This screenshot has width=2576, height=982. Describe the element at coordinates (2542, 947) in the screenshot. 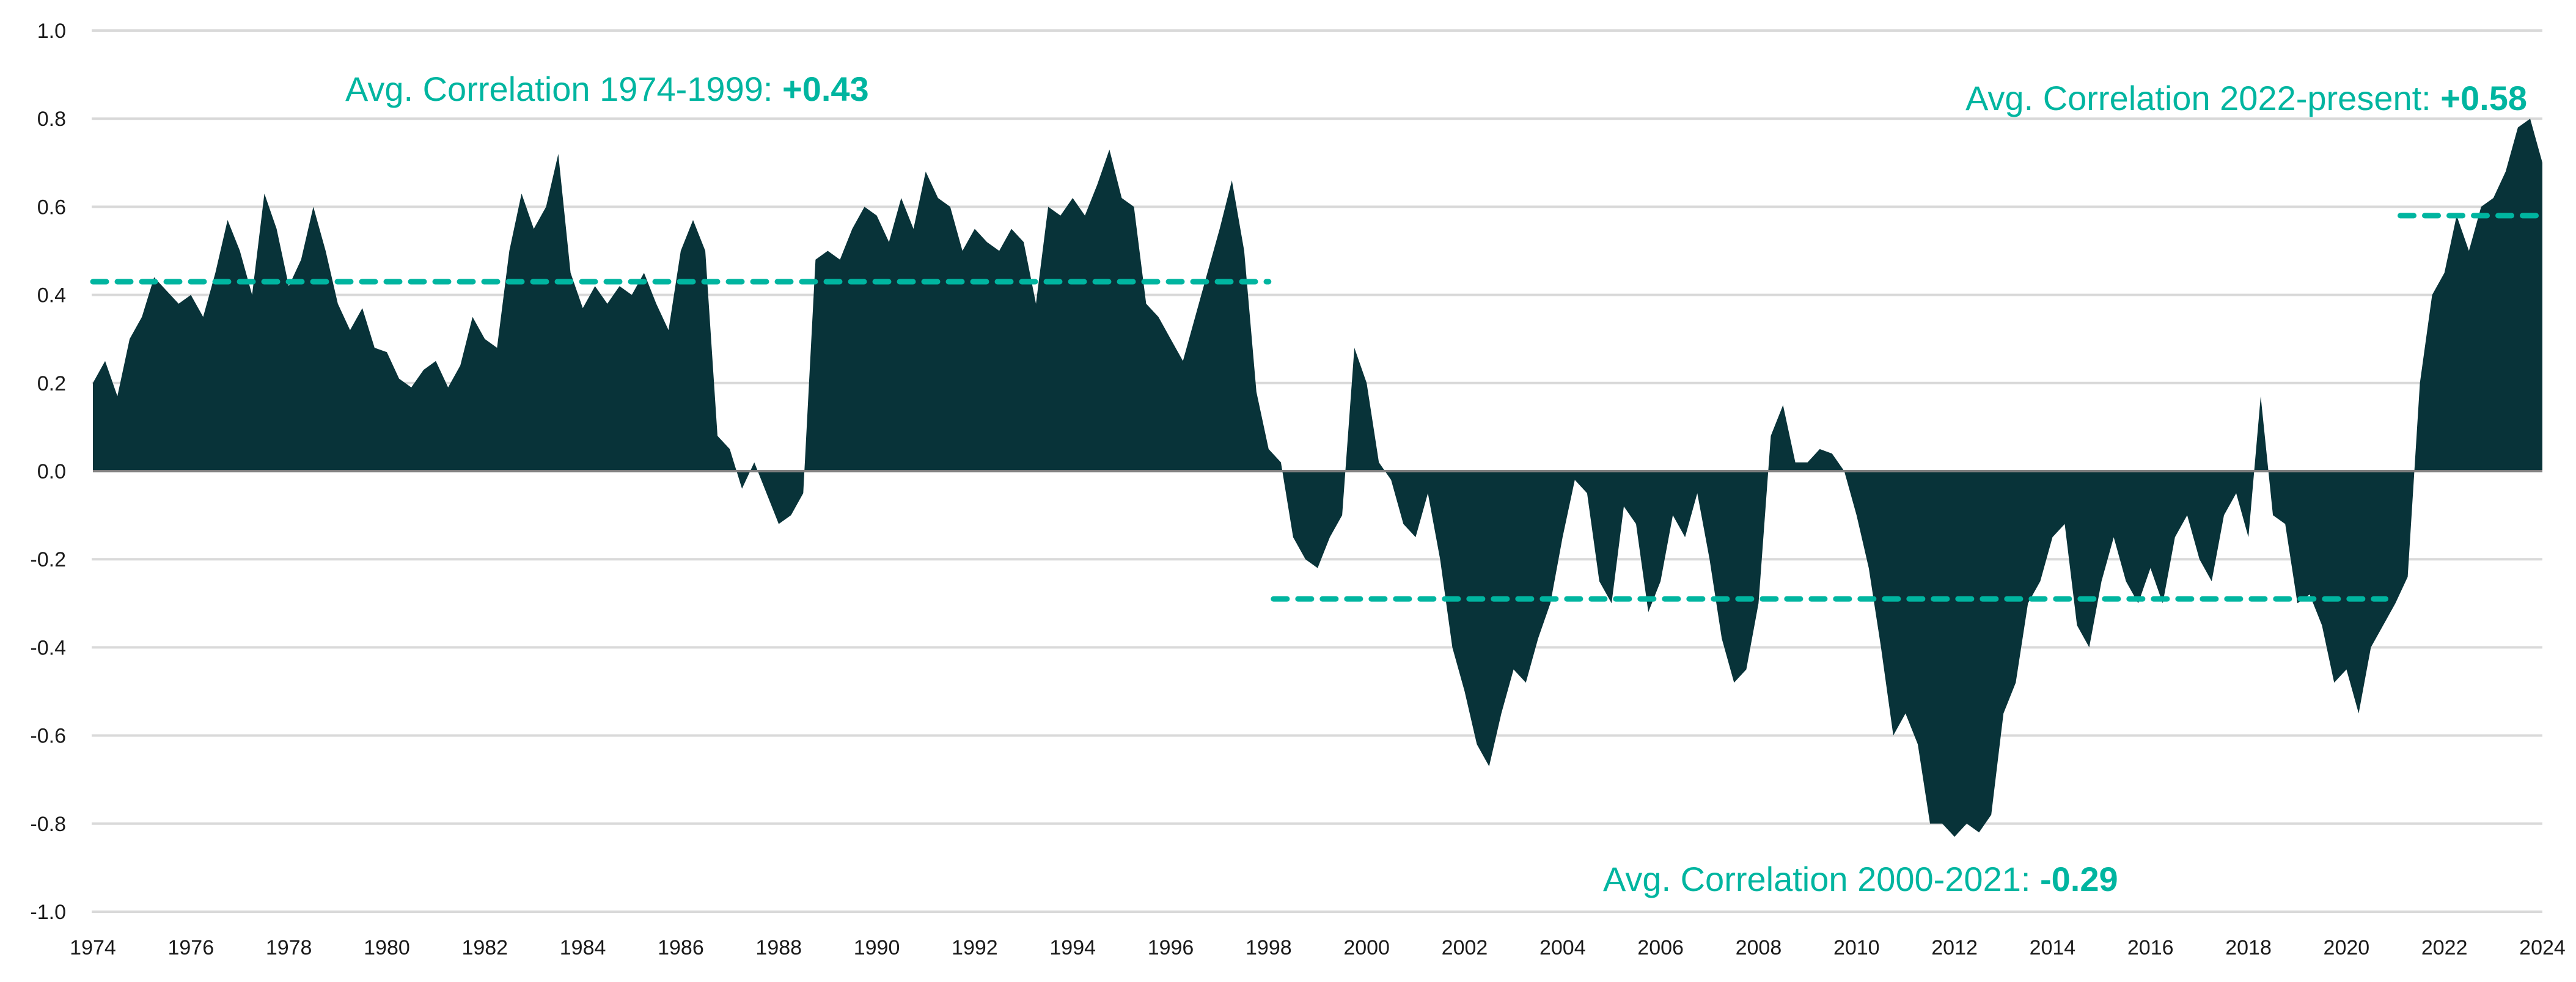

I see `x-tick-label: 2024` at that location.